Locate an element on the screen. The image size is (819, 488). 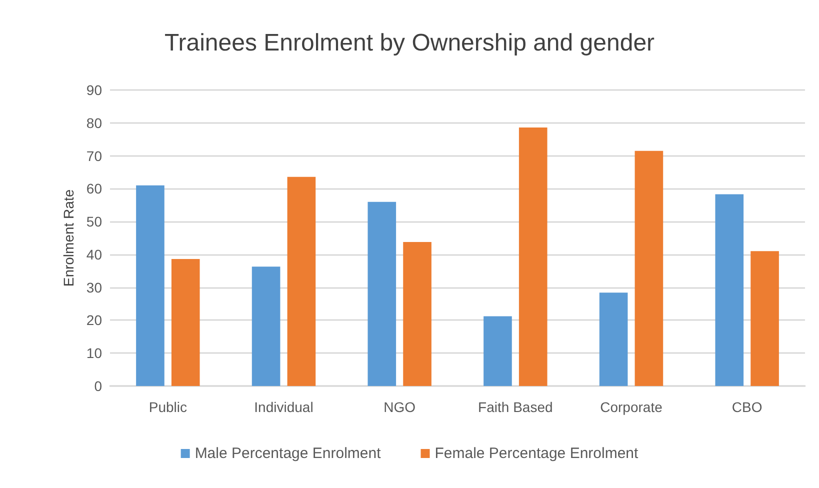
y-tick-label: 0 is located at coordinates (98, 386).